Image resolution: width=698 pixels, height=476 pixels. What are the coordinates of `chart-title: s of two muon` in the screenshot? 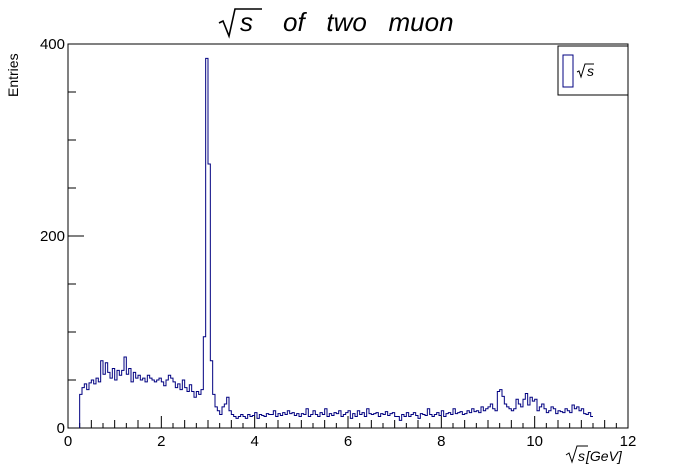 It's located at (336, 23).